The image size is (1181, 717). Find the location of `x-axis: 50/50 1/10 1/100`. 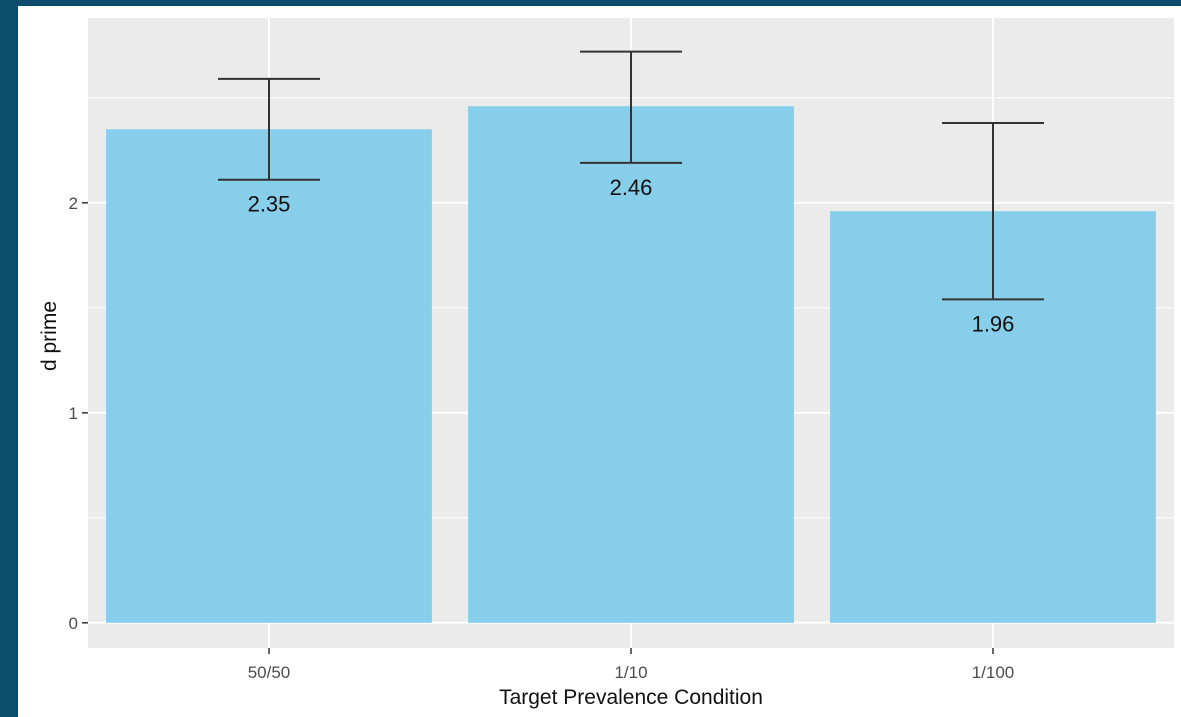

x-axis: 50/50 1/10 1/100 is located at coordinates (631, 665).